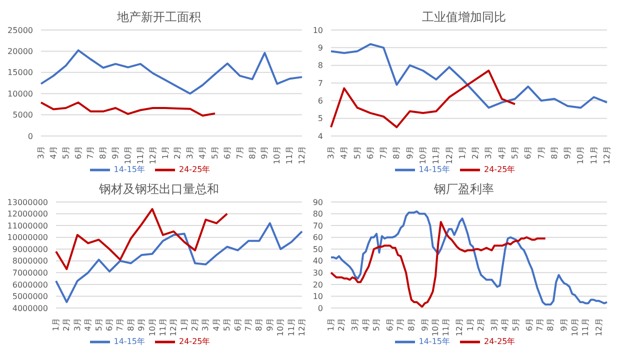 Image resolution: width=621 pixels, height=362 pixels. What do you see at coordinates (320, 119) in the screenshot?
I see `y-tick-label: 5` at bounding box center [320, 119].